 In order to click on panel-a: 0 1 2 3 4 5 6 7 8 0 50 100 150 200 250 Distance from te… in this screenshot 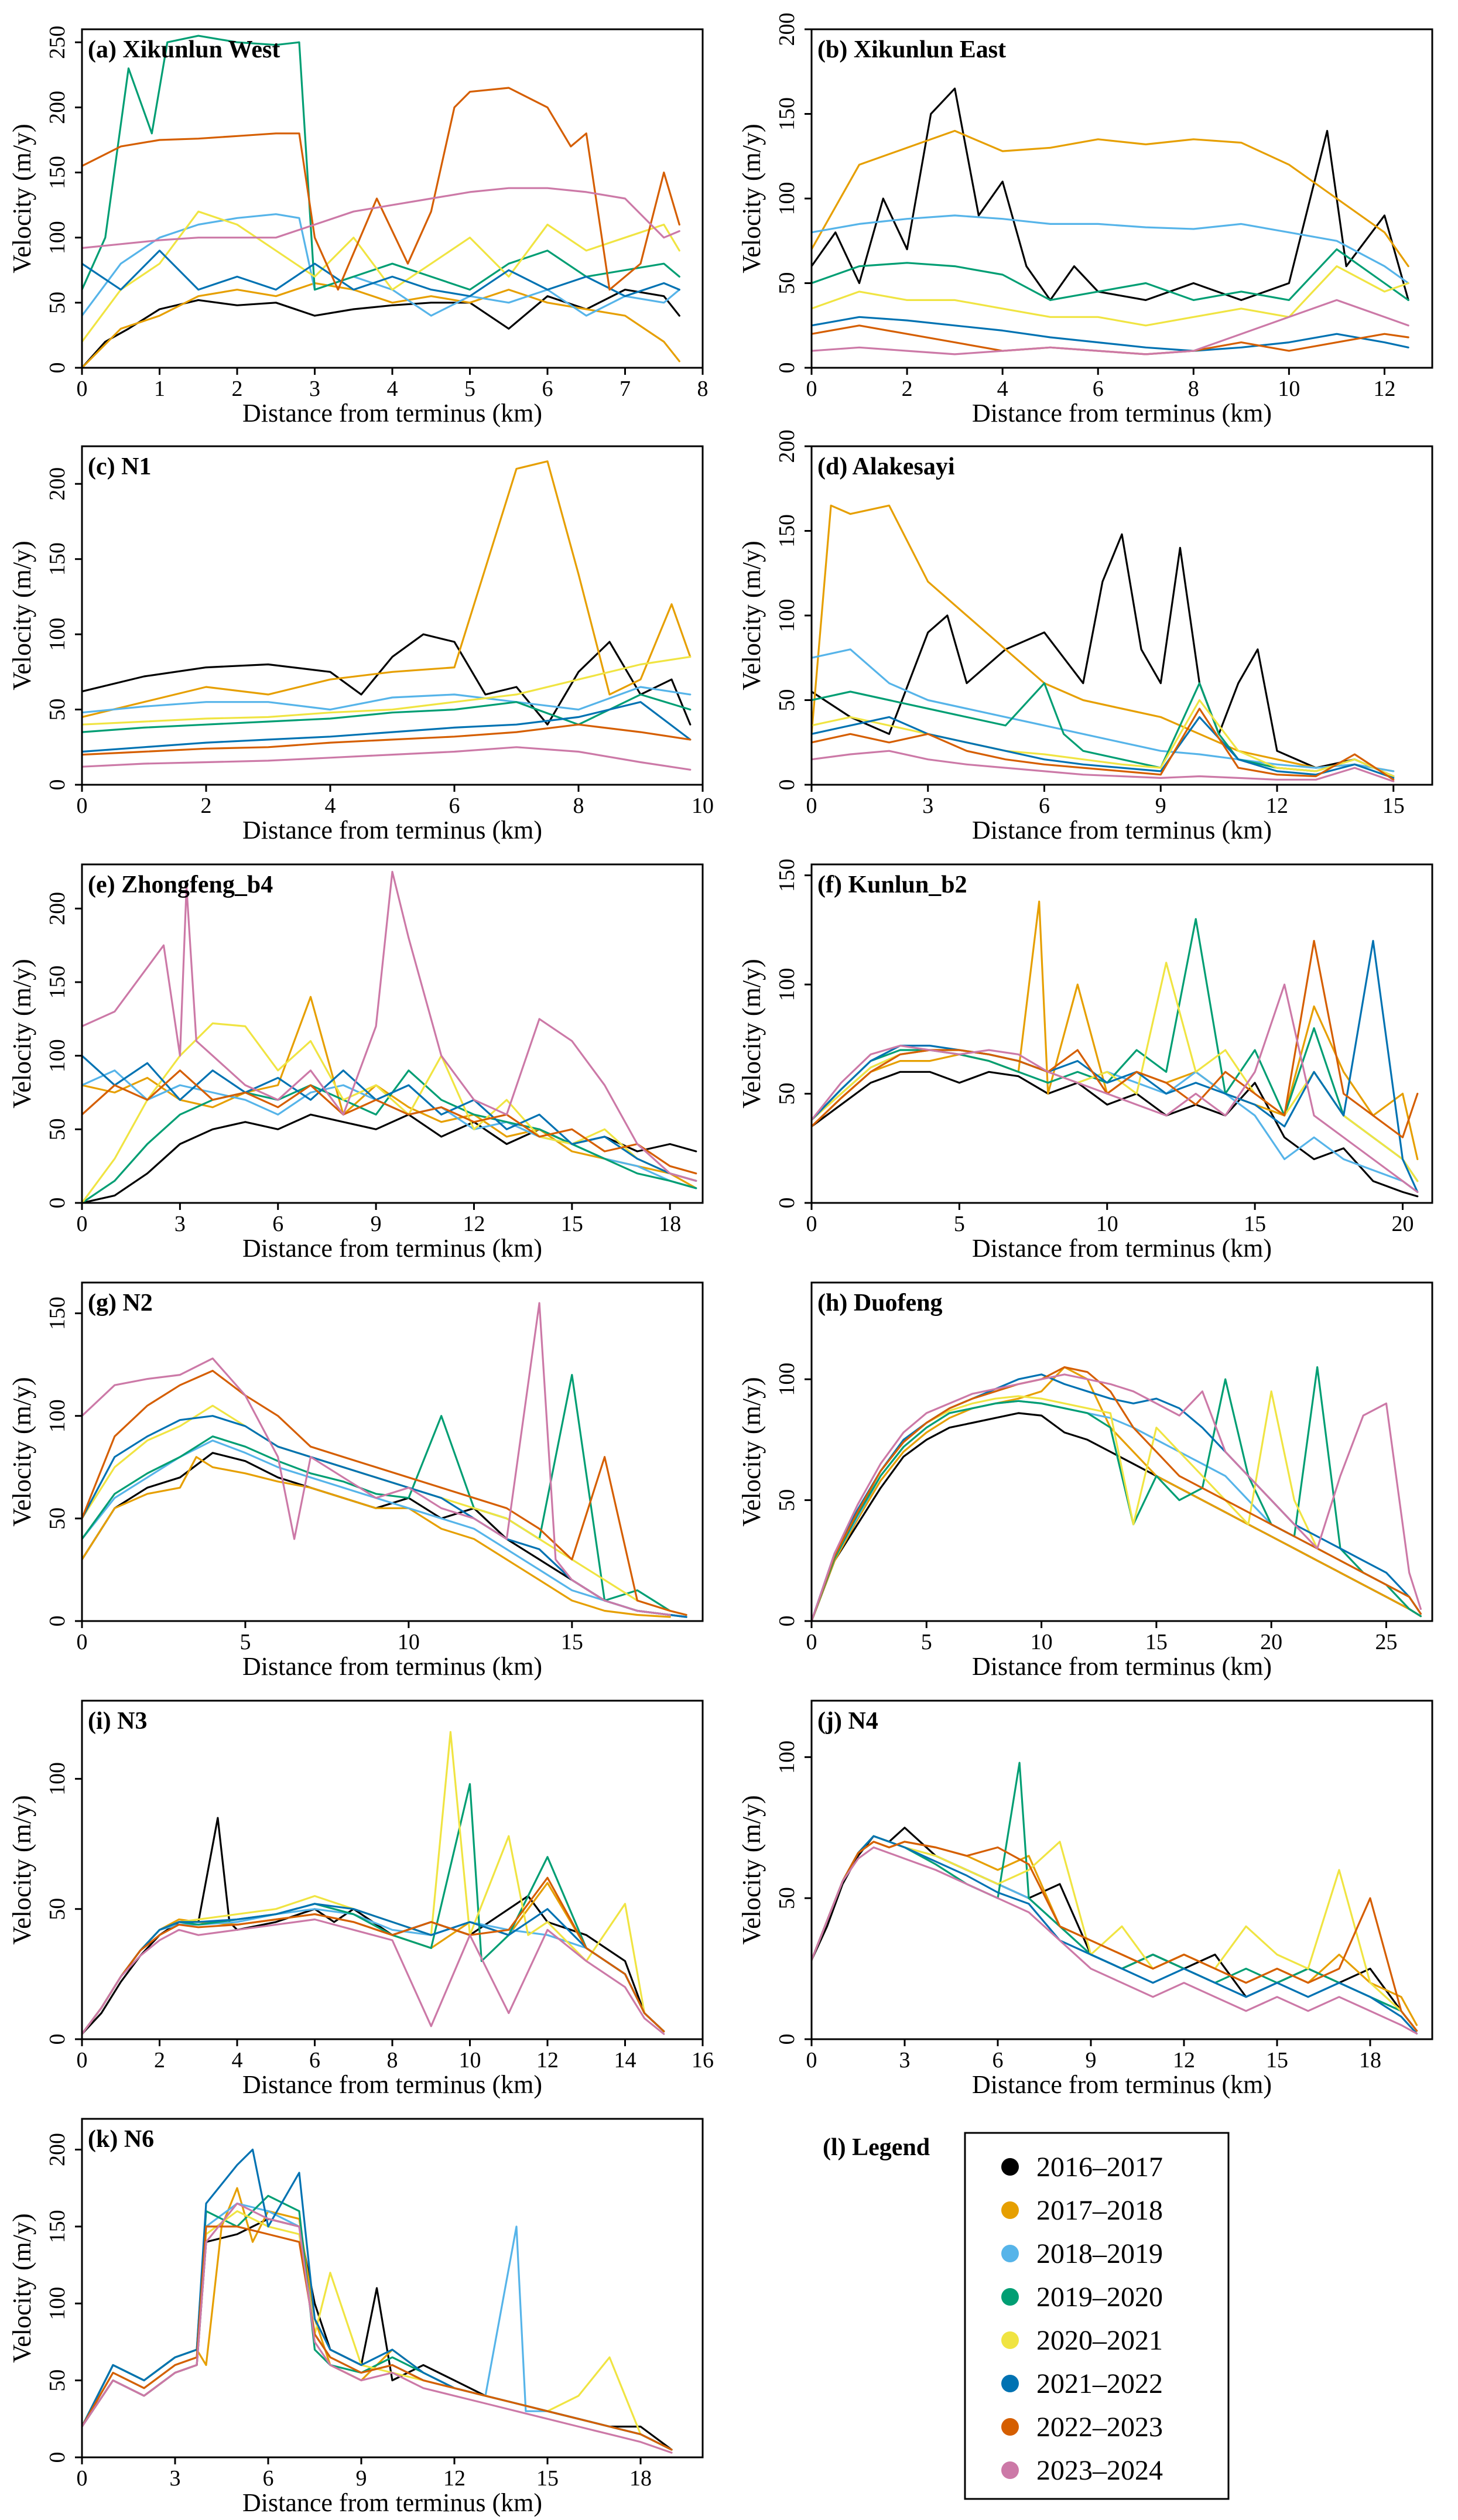, I will do `click(358, 227)`.